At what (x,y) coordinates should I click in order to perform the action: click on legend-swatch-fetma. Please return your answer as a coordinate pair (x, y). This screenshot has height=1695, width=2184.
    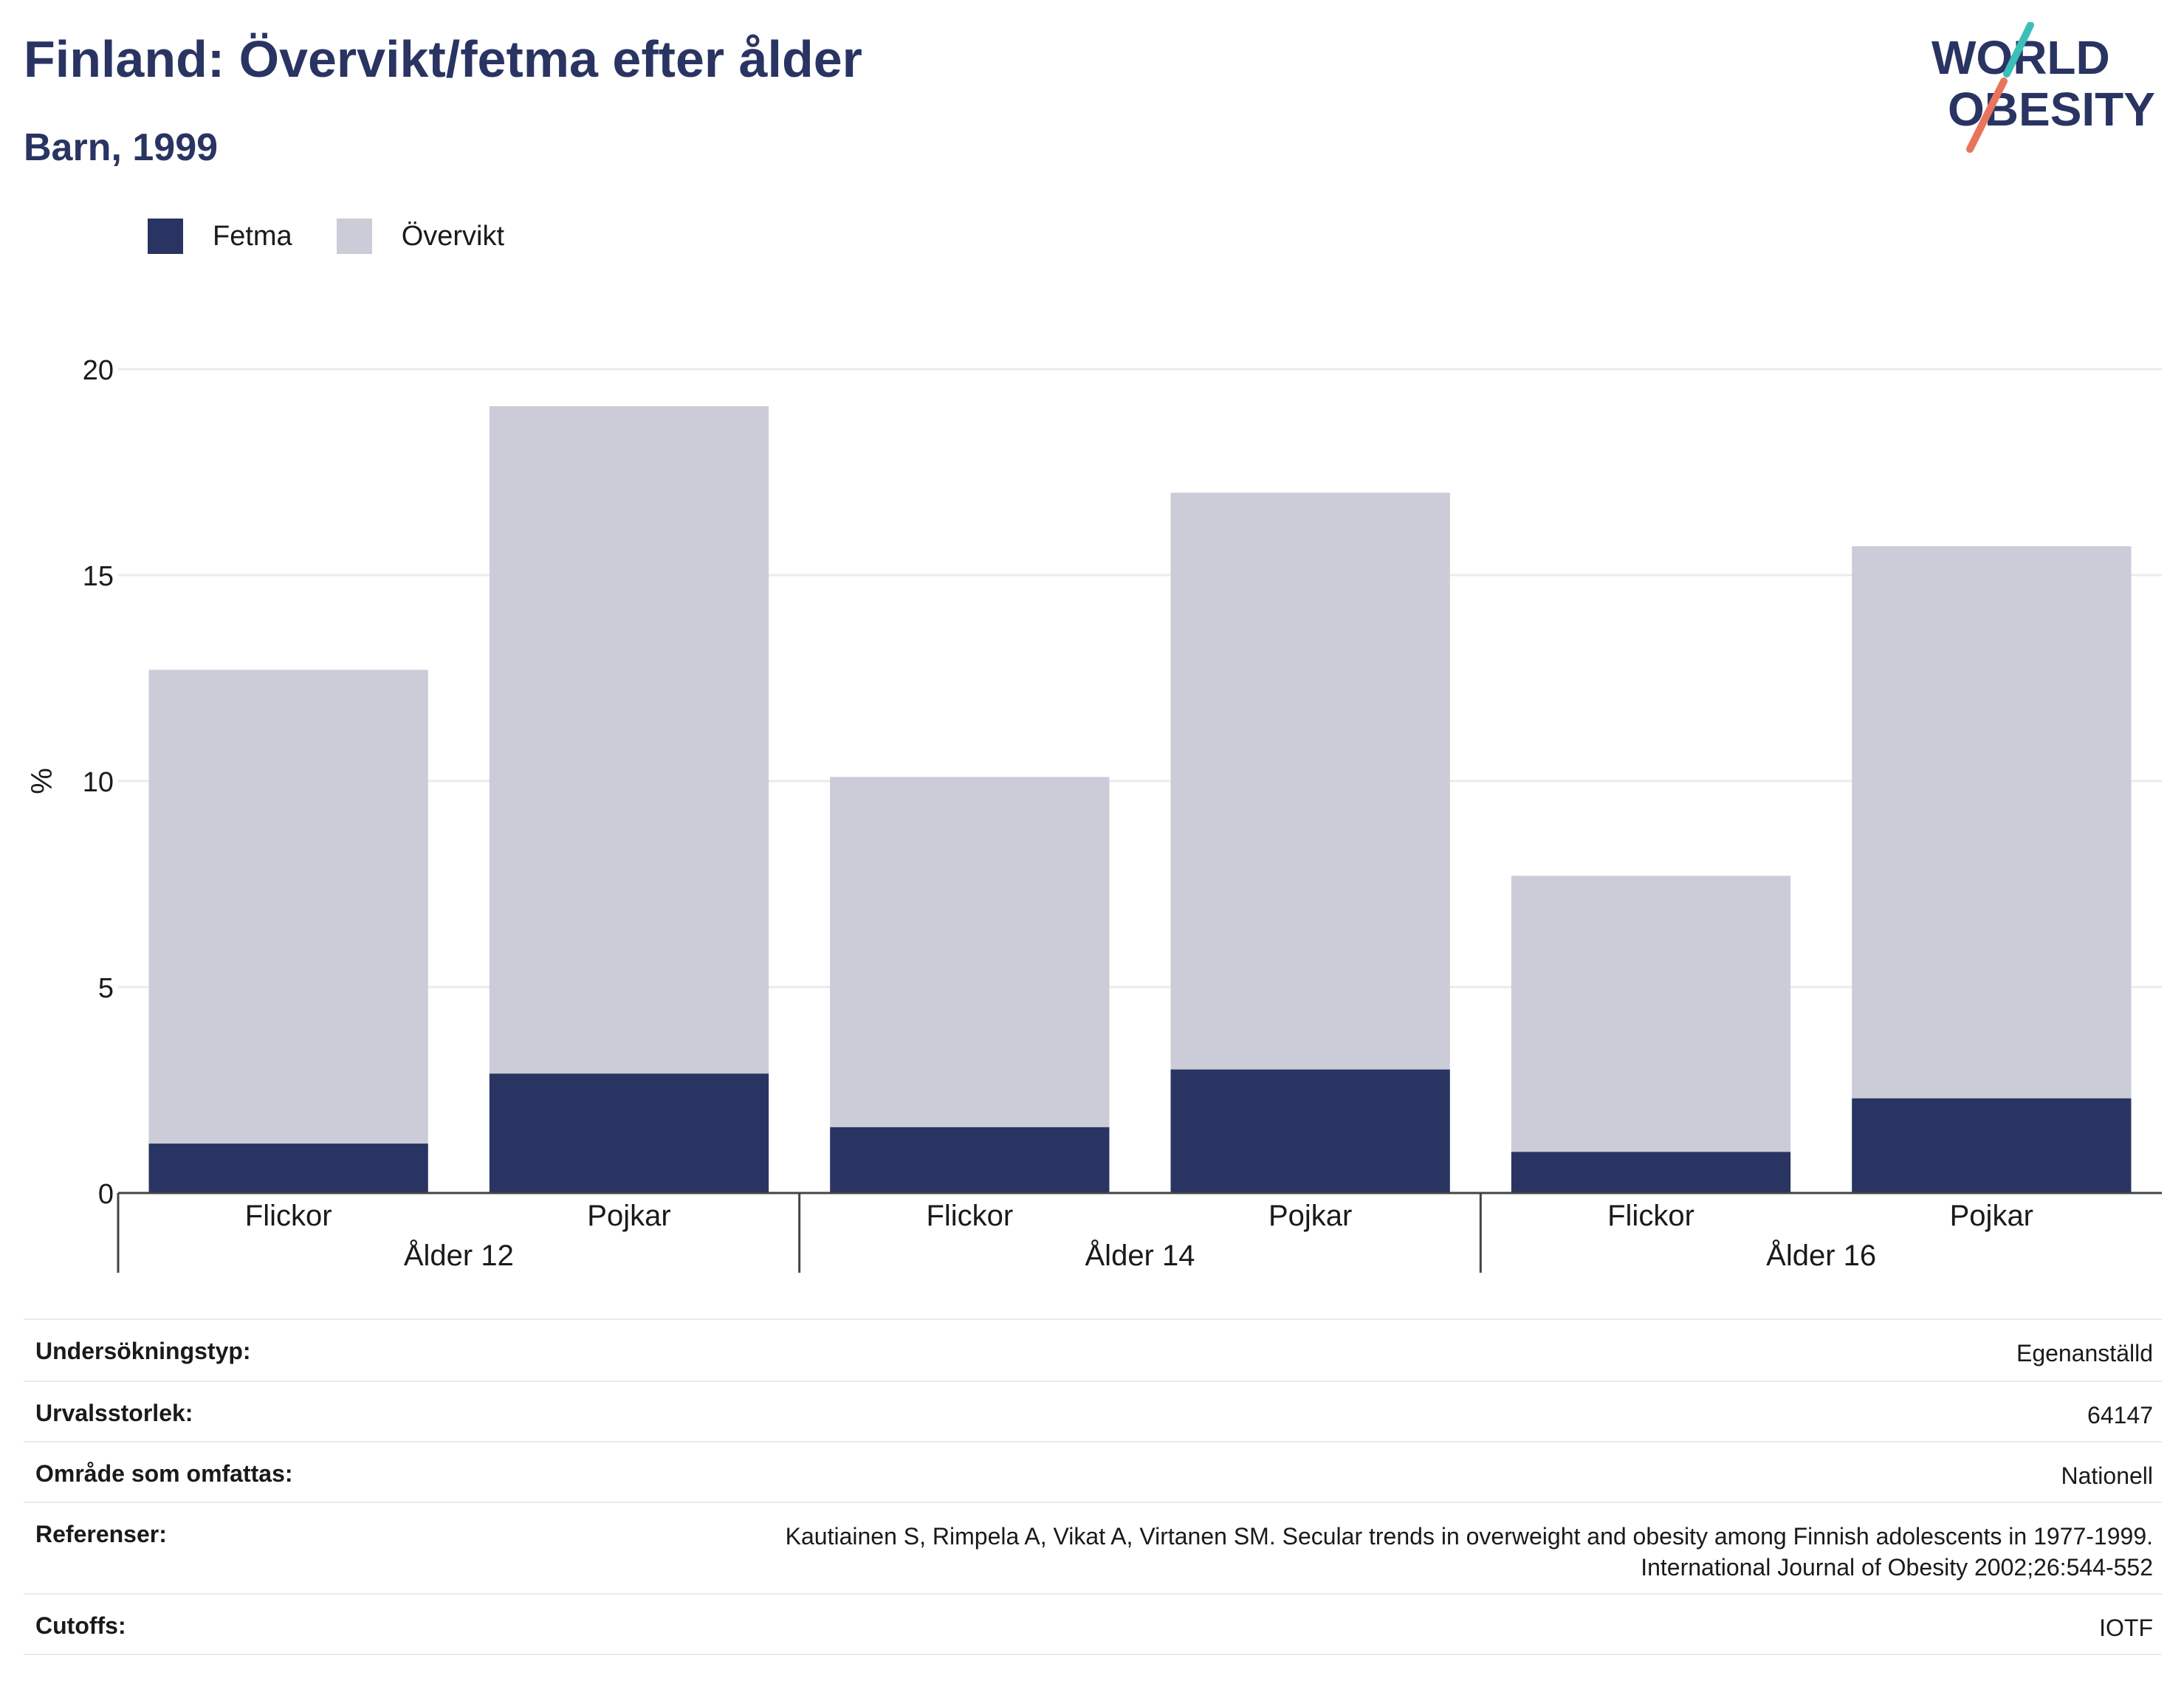
    Looking at the image, I should click on (165, 237).